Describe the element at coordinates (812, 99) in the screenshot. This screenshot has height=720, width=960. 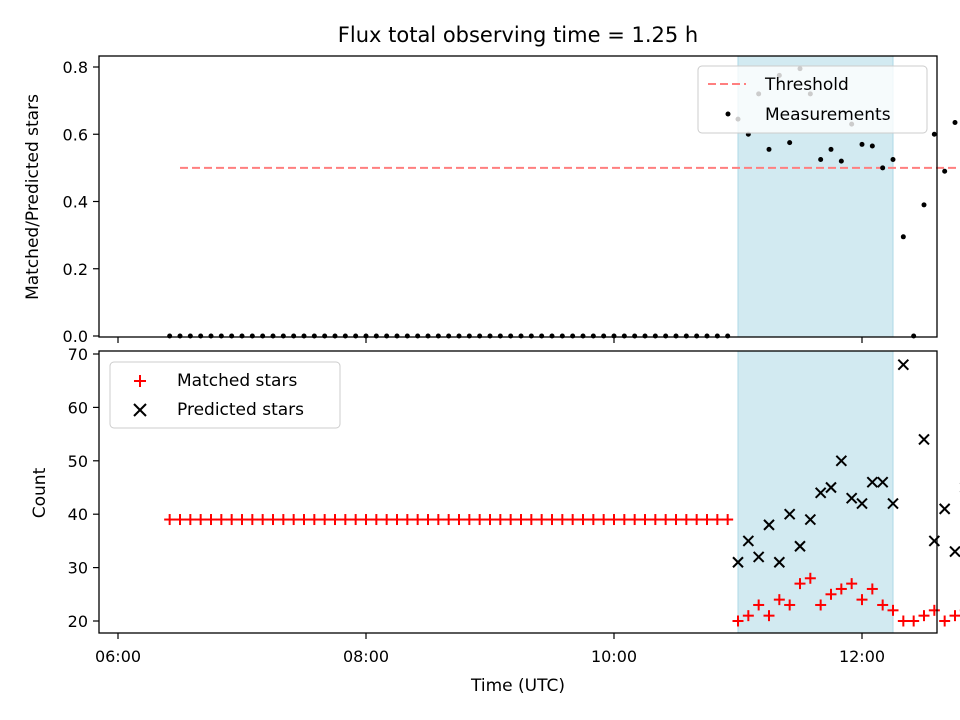
I see `top-legend-box` at that location.